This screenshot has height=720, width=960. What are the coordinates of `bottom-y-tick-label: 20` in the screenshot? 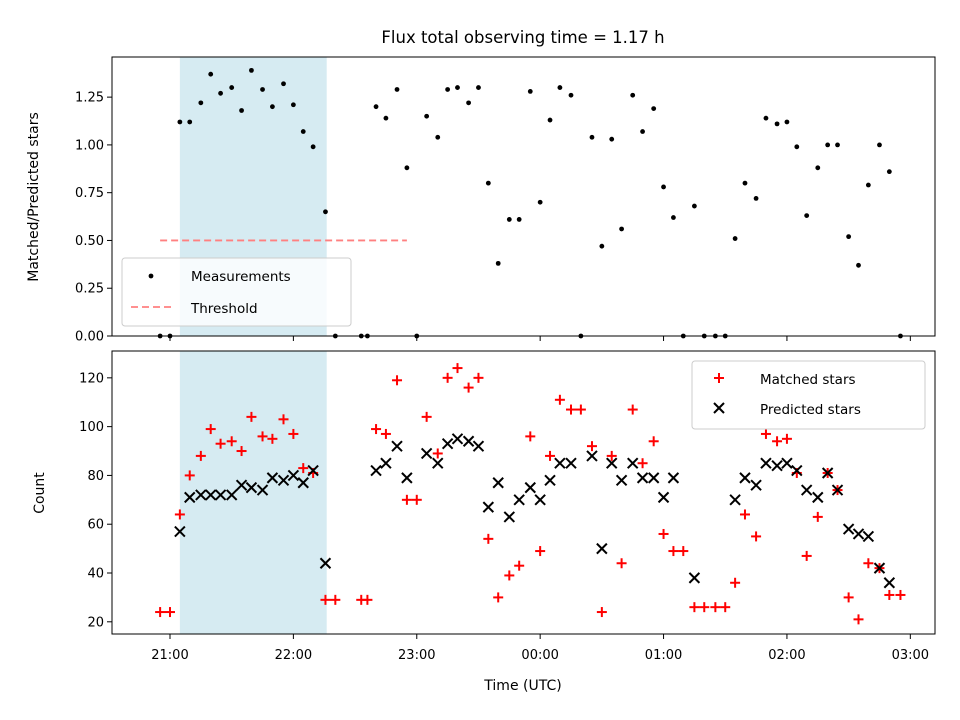 It's located at (95, 622).